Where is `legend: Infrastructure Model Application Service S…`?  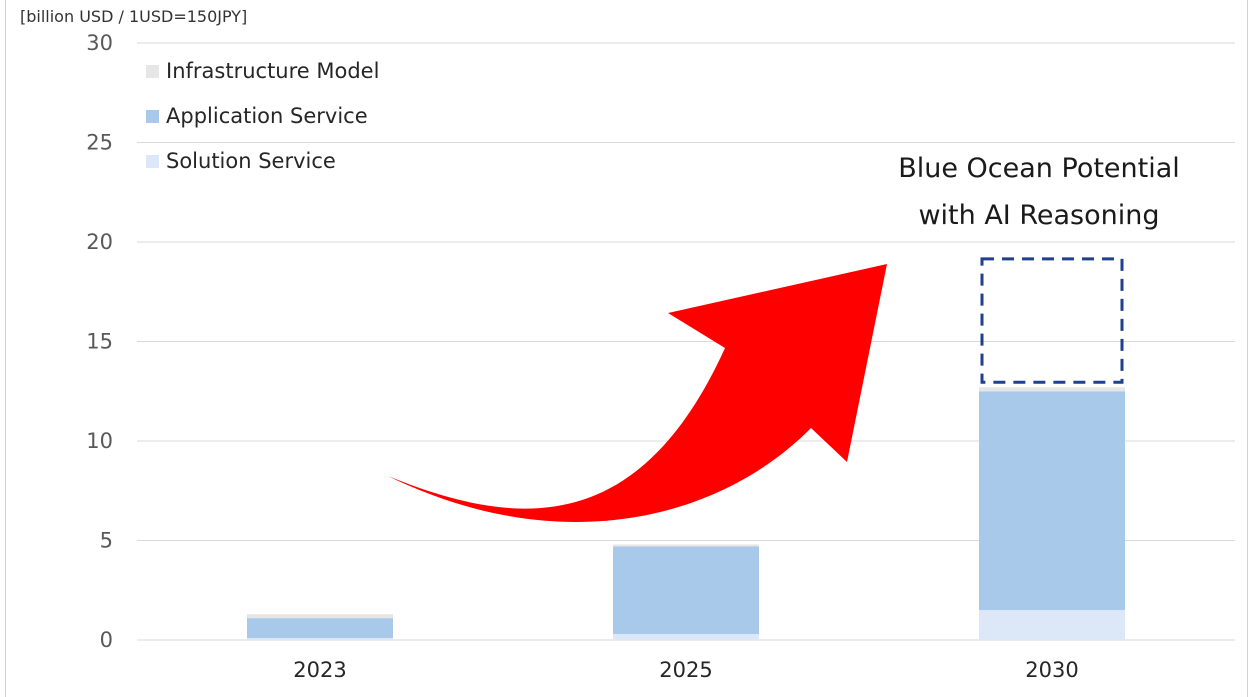 legend: Infrastructure Model Application Service S… is located at coordinates (262, 116).